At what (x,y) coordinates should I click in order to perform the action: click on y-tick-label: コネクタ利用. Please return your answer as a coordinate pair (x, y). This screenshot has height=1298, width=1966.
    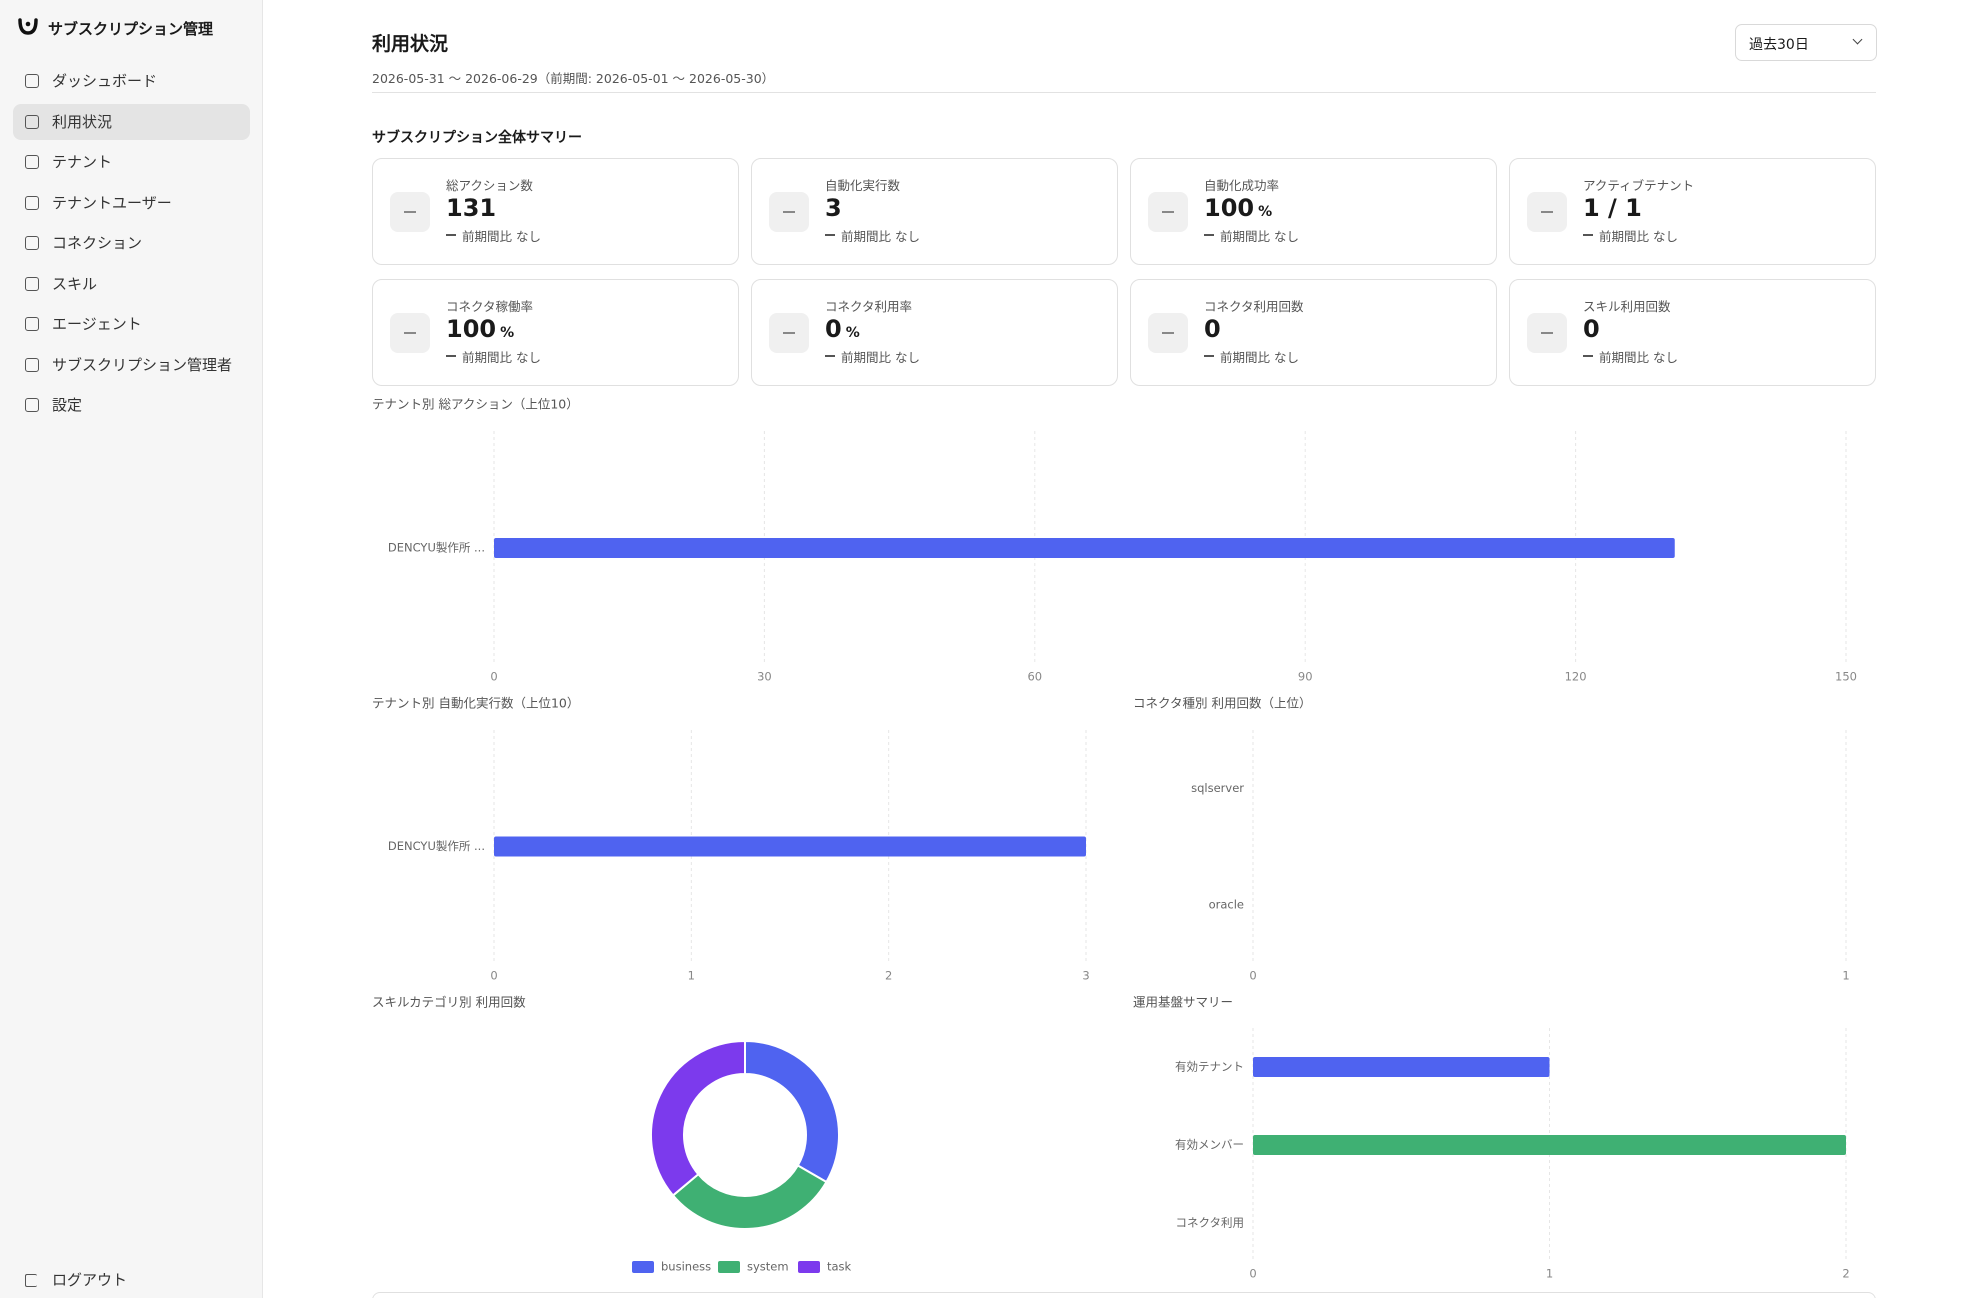
    Looking at the image, I should click on (1209, 1223).